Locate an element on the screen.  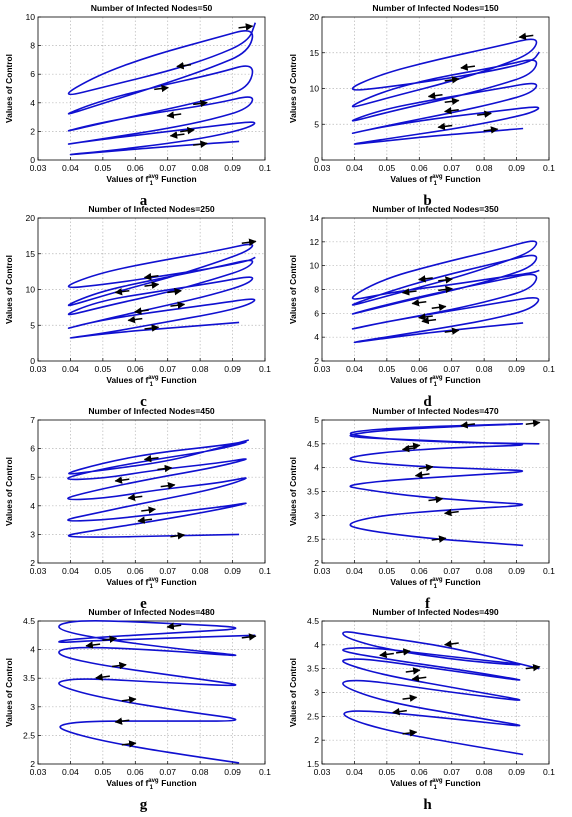
y-tick-label: 4 is located at coordinates (316, 645).